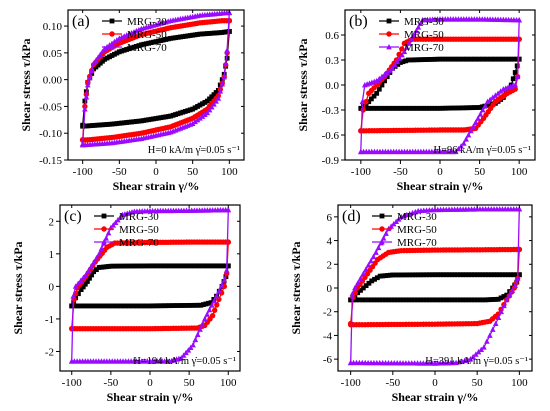 This screenshot has width=550, height=411. Describe the element at coordinates (332, 86) in the screenshot. I see `y-tick-label: 0.0` at that location.